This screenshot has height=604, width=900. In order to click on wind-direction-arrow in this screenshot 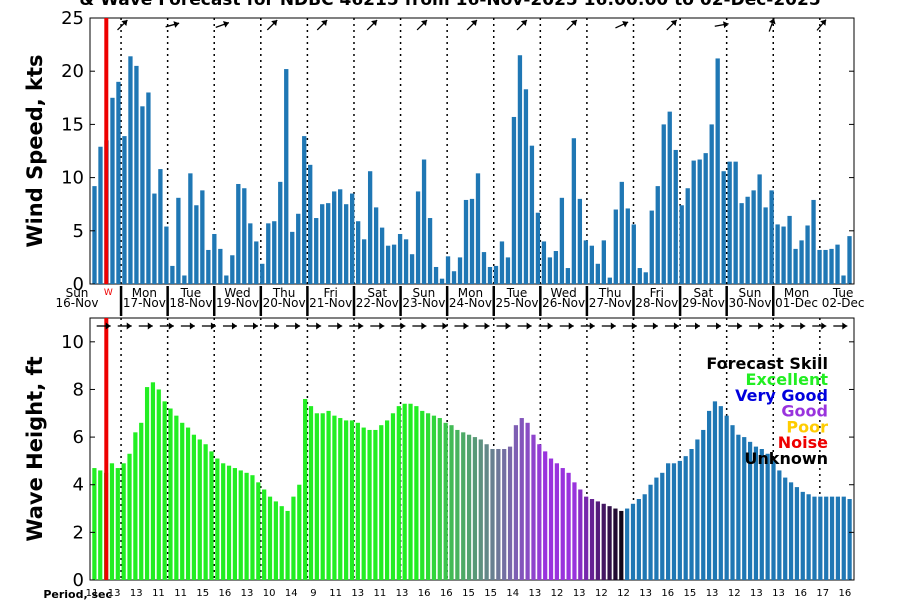, I will do `click(472, 25)`.